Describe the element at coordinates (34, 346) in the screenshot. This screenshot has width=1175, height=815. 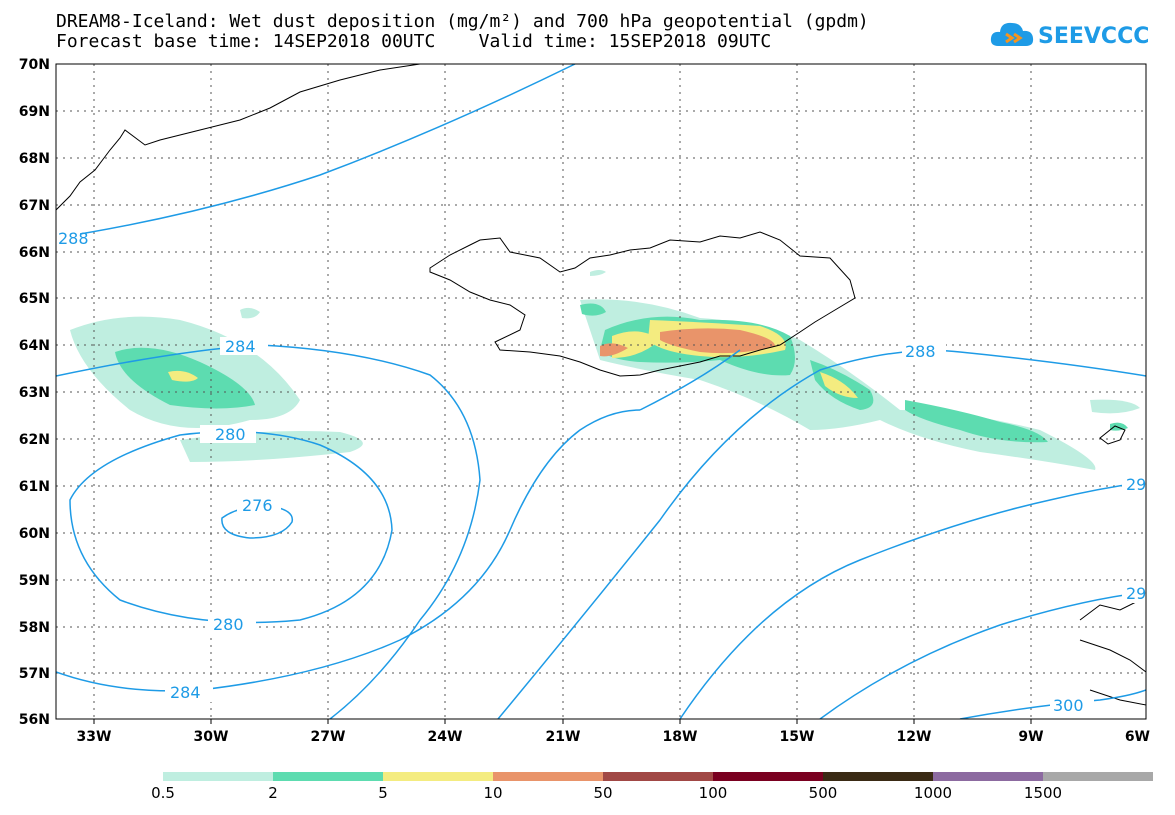
I see `lat-label: 64N` at that location.